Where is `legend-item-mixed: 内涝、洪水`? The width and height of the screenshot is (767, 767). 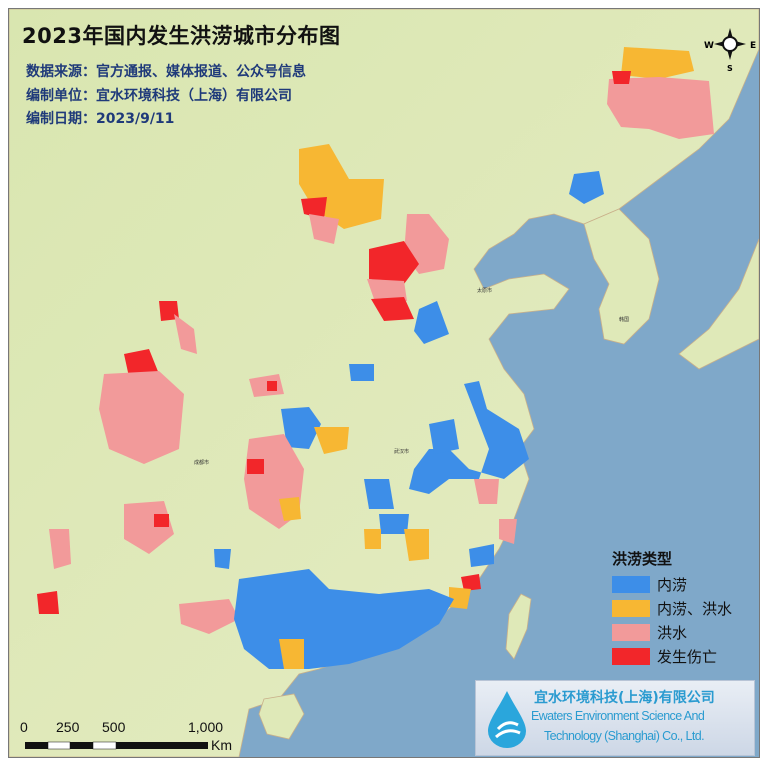 legend-item-mixed: 内涝、洪水 is located at coordinates (672, 608).